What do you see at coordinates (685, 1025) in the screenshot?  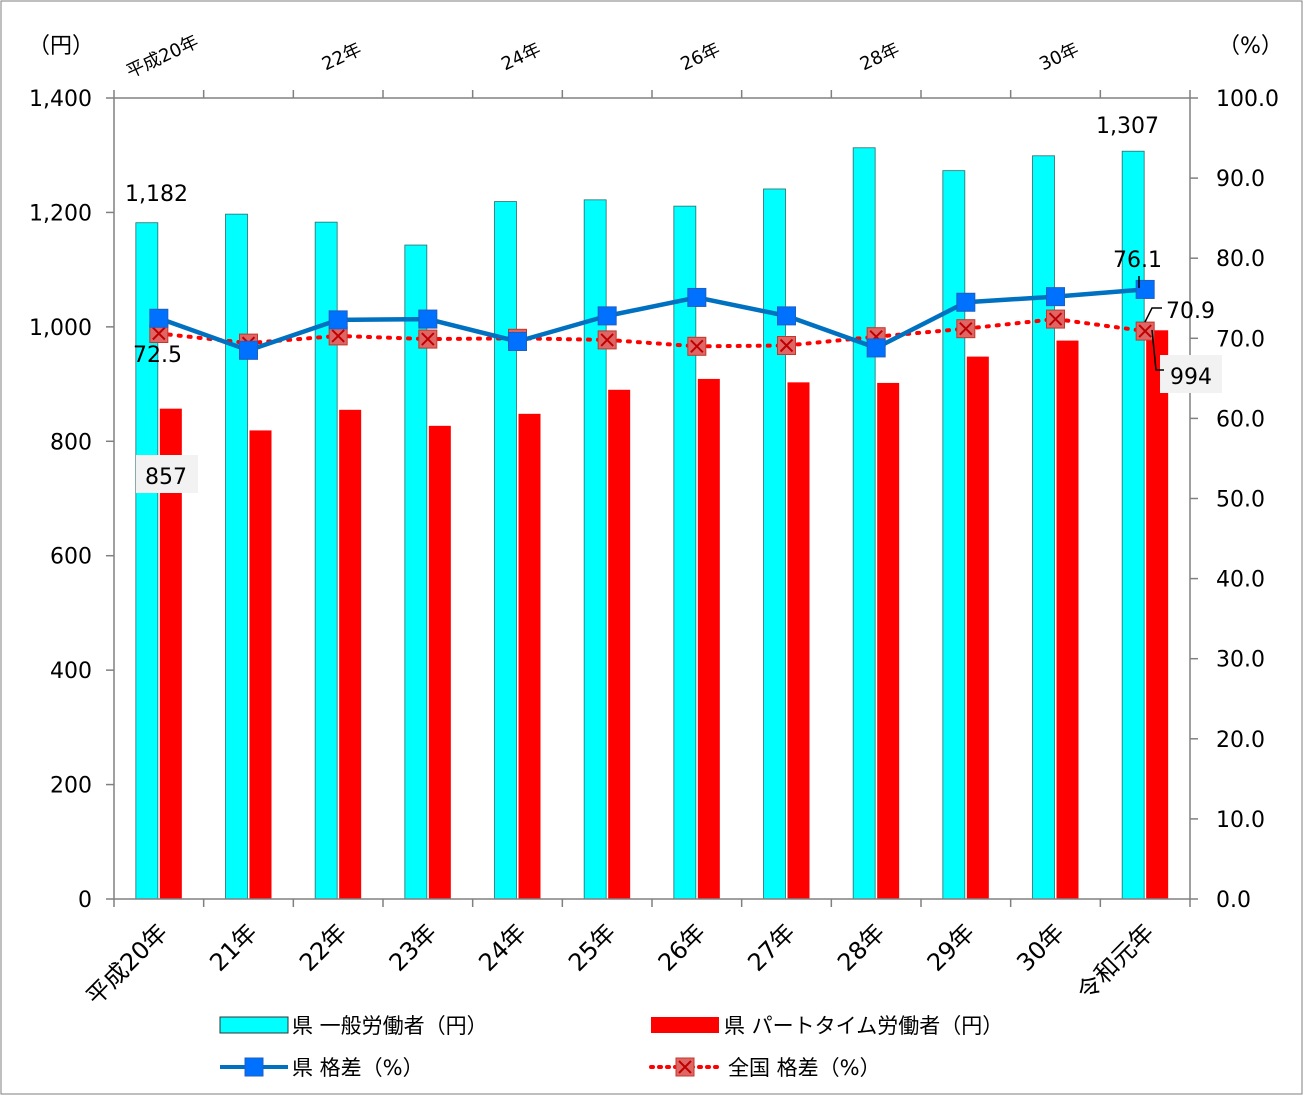 I see `legend-swatch-part` at bounding box center [685, 1025].